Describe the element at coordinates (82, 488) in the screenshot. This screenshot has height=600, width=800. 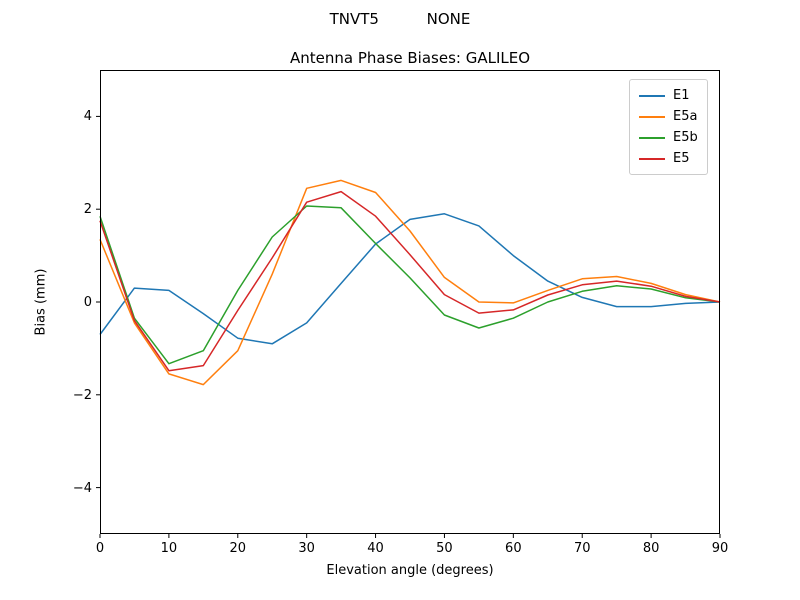
I see `y-tick-label: −4` at that location.